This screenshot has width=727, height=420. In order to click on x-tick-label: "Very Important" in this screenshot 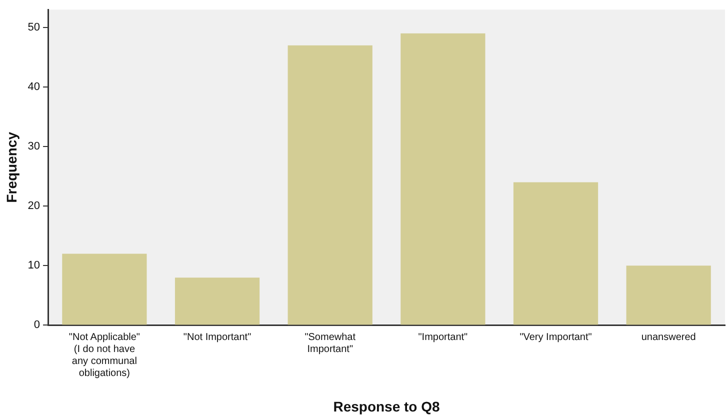, I will do `click(556, 337)`.